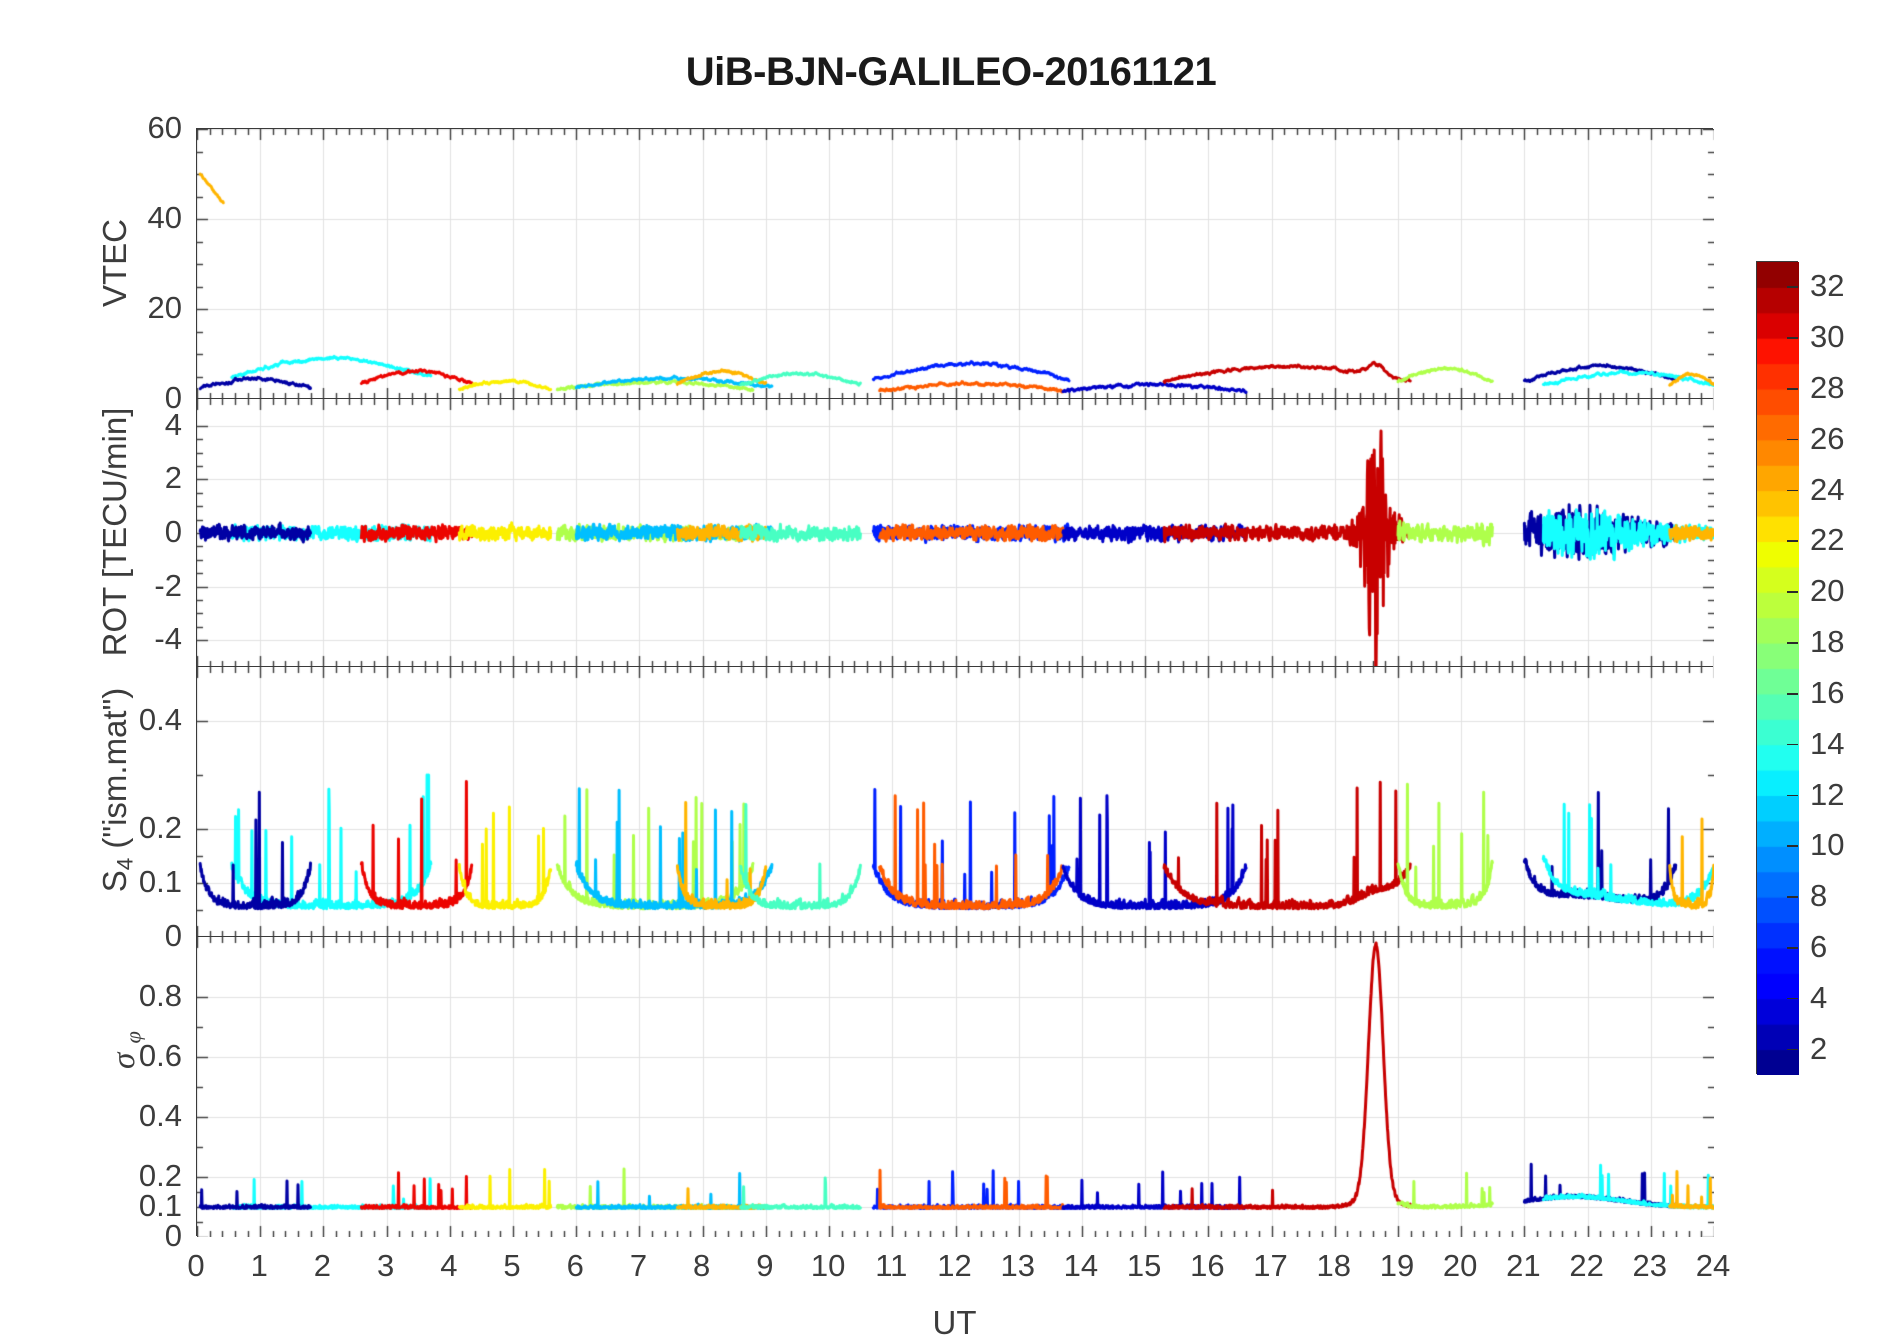 The width and height of the screenshot is (1902, 1342). What do you see at coordinates (160, 1055) in the screenshot?
I see `ytick-sigphi-4: 0.6` at bounding box center [160, 1055].